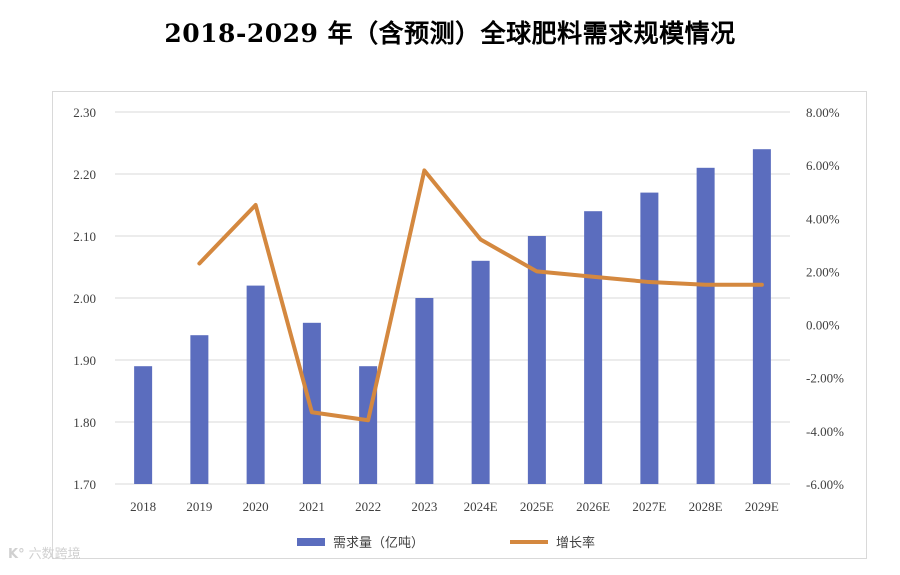 This screenshot has width=900, height=575. Describe the element at coordinates (54, 554) in the screenshot. I see `watermark-text: 六数跨境` at that location.